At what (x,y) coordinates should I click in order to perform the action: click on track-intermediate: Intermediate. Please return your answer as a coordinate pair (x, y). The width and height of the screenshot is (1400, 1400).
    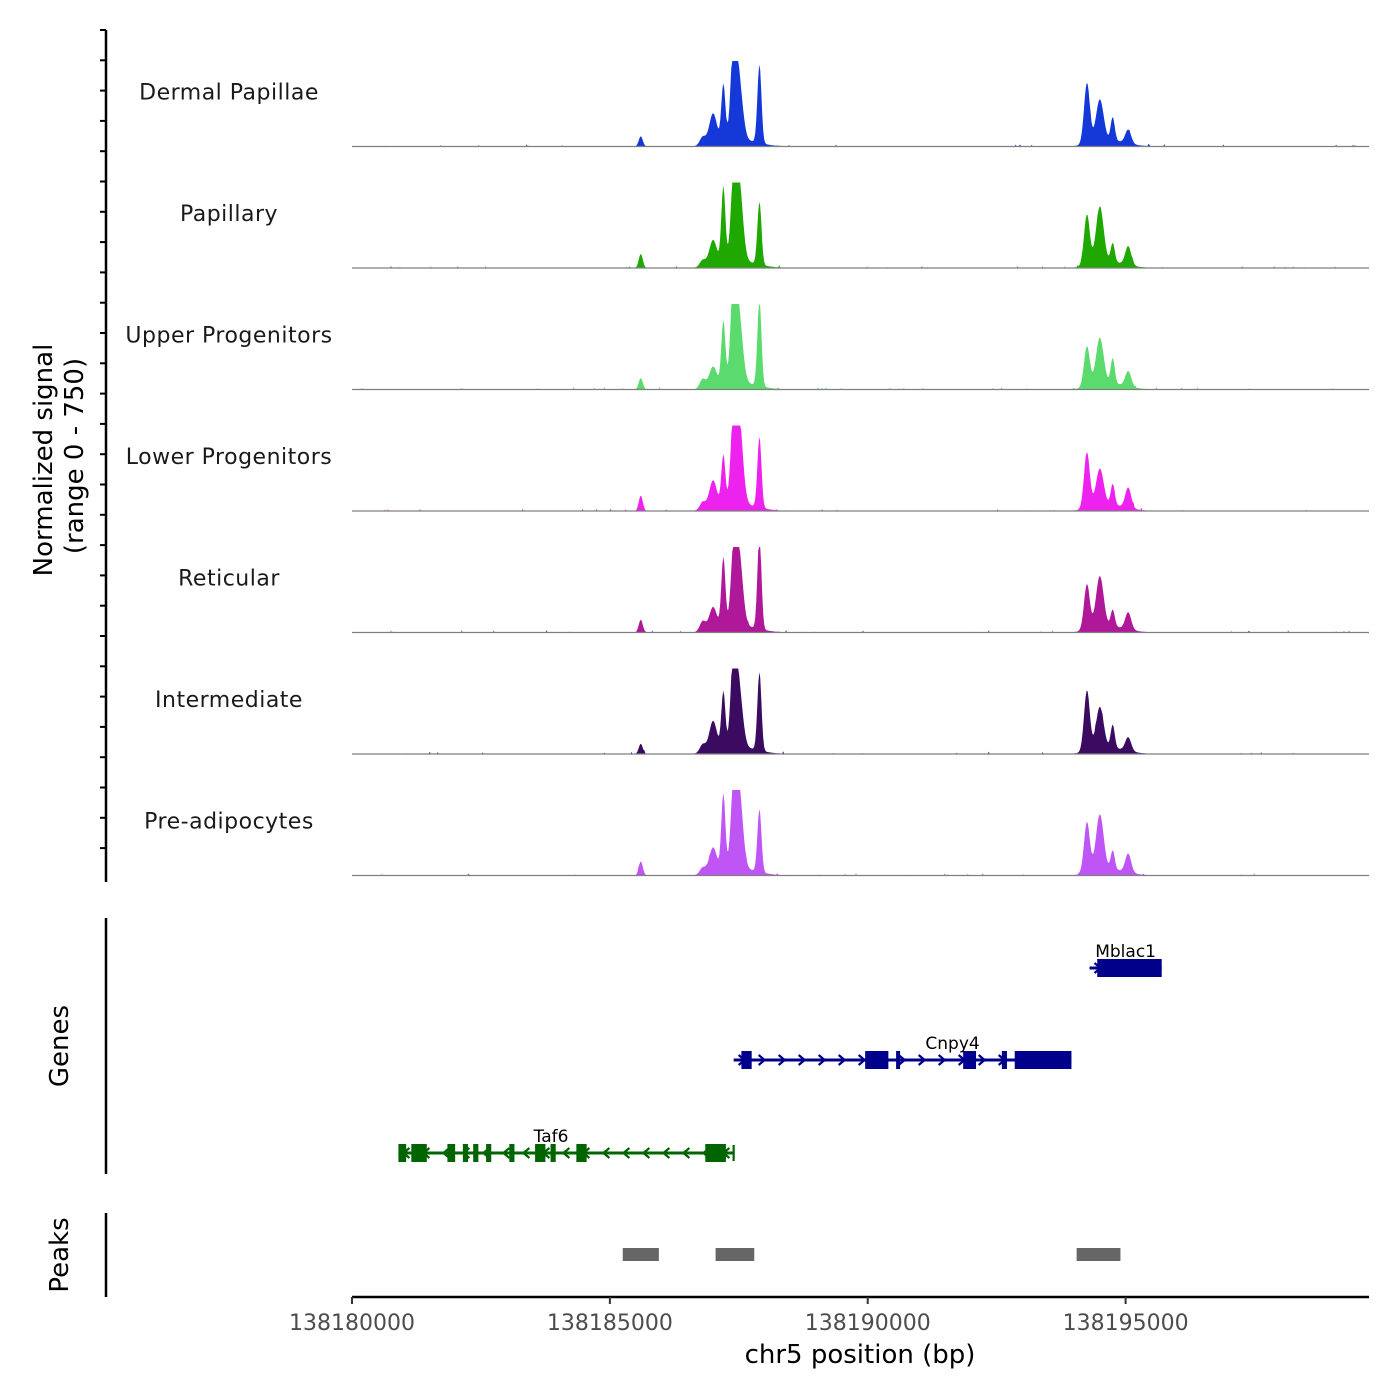
    Looking at the image, I should click on (762, 711).